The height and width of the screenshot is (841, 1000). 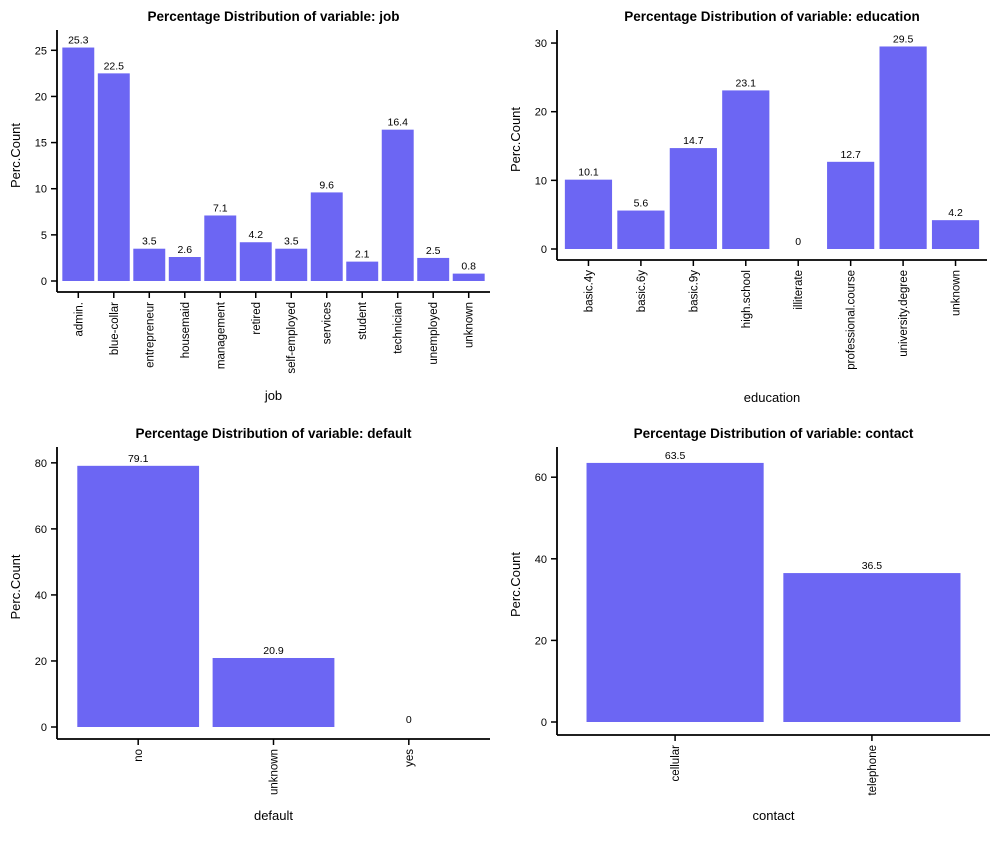 I want to click on bar-value-label: 29.5, so click(x=903, y=39).